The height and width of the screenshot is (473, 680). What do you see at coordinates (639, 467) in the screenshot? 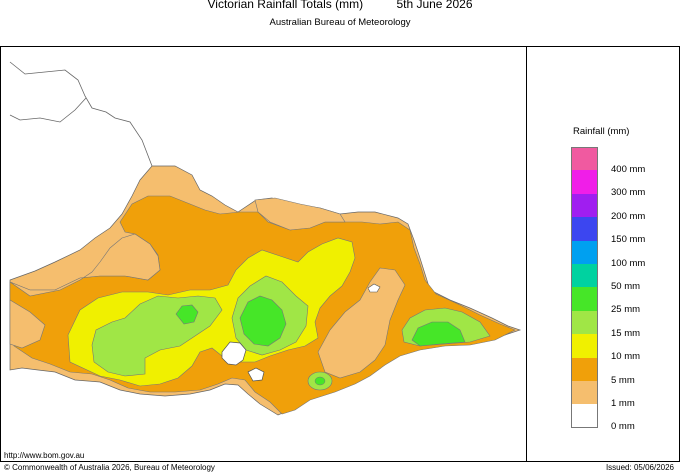
I see `issued-date: Issued: 05/06/2026` at bounding box center [639, 467].